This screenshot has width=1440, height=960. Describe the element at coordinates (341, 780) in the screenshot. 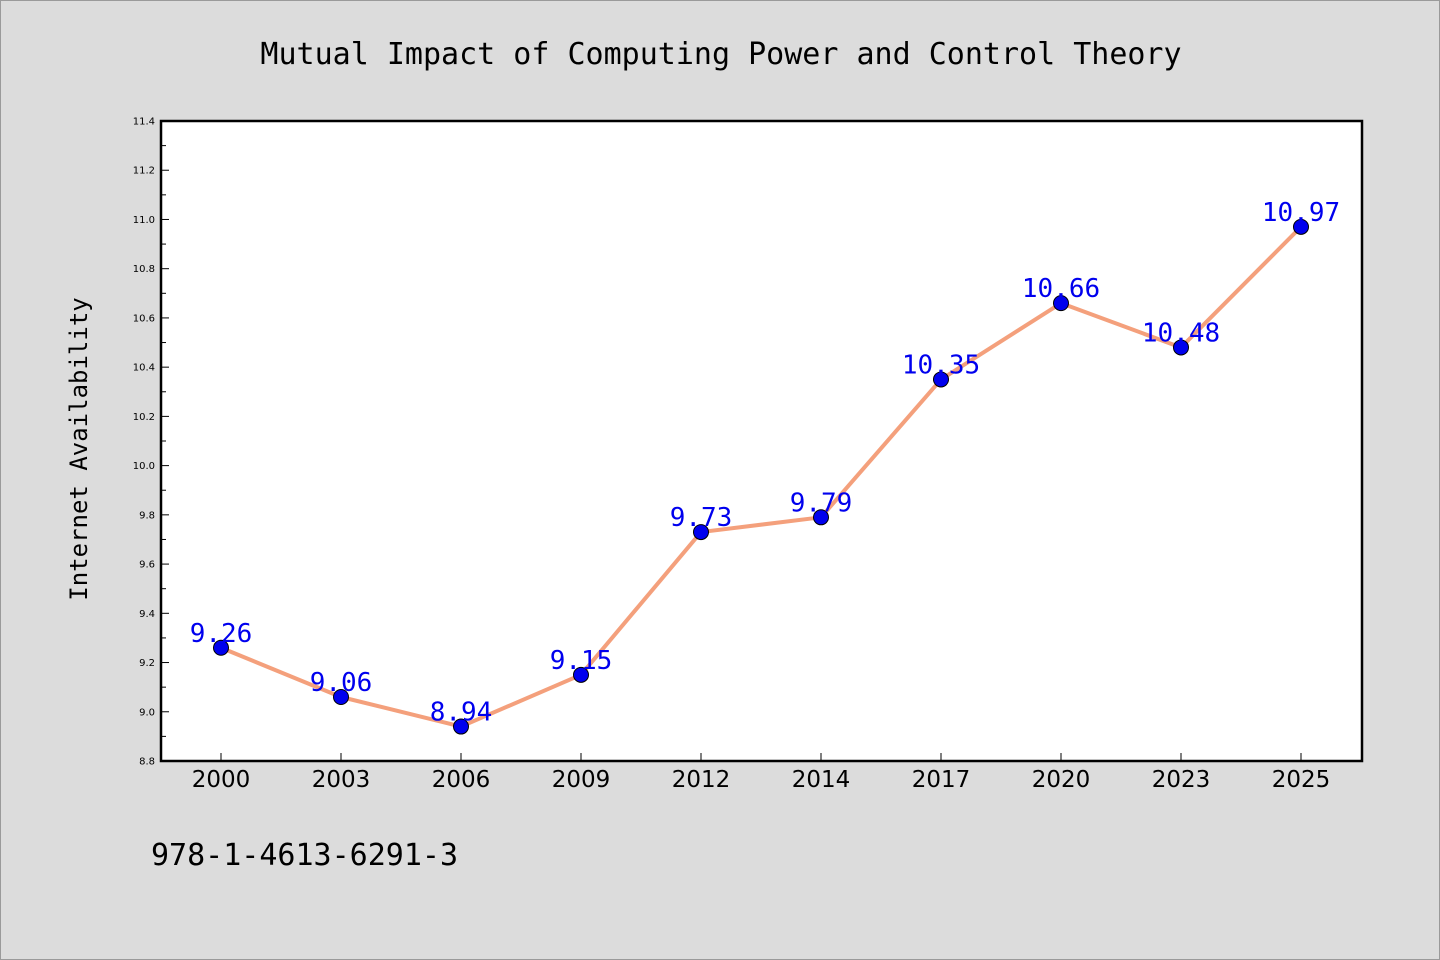

I see `x-tick-label: 2003` at that location.